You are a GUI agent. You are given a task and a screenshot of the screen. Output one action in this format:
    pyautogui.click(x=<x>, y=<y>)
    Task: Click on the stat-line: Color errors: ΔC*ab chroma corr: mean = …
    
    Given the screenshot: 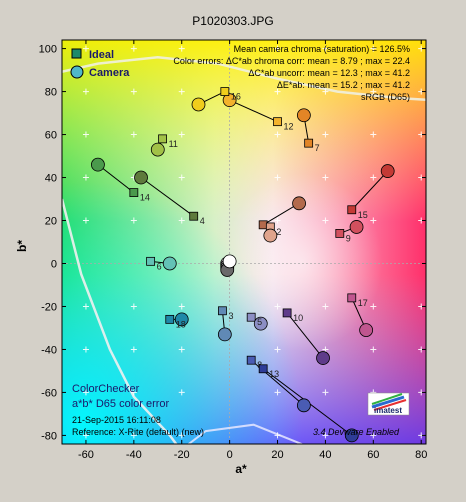 What is the action you would take?
    pyautogui.click(x=291, y=61)
    